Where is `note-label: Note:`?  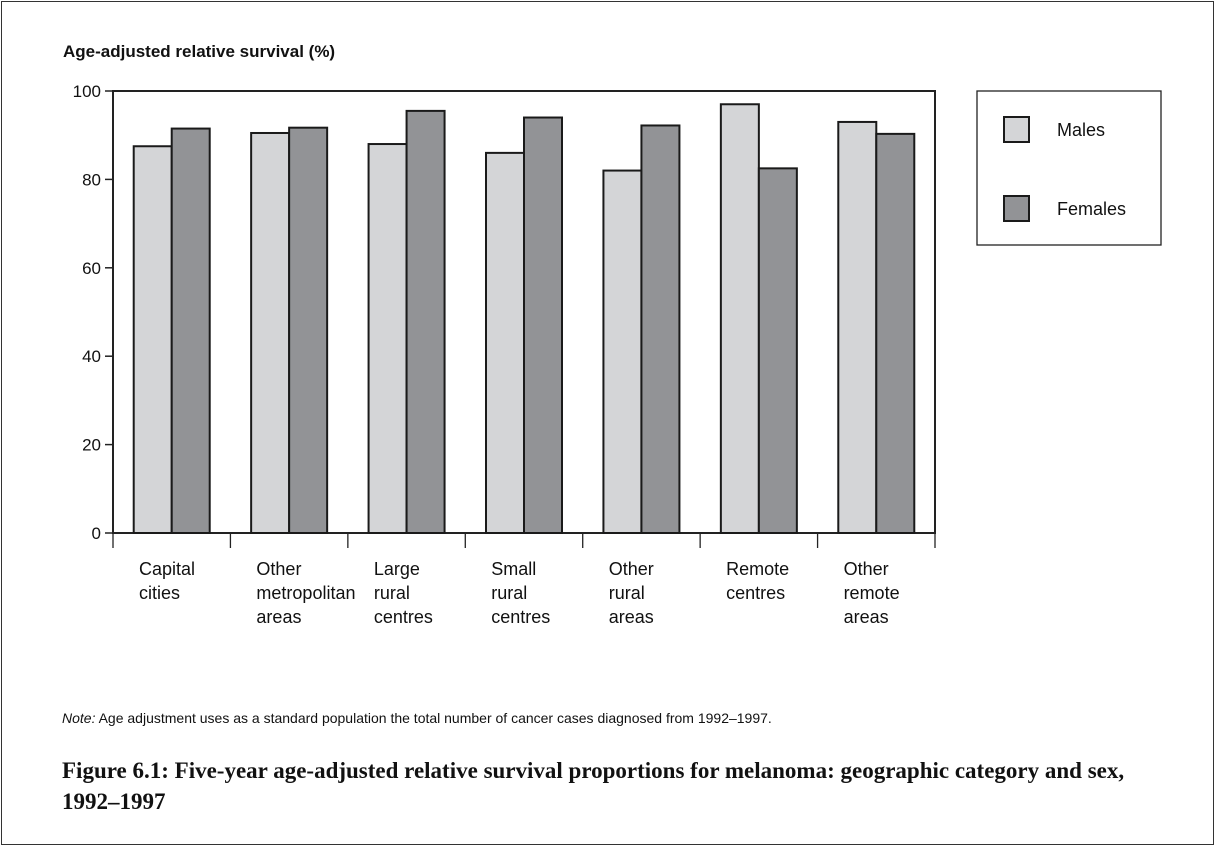 note-label: Note: is located at coordinates (79, 718).